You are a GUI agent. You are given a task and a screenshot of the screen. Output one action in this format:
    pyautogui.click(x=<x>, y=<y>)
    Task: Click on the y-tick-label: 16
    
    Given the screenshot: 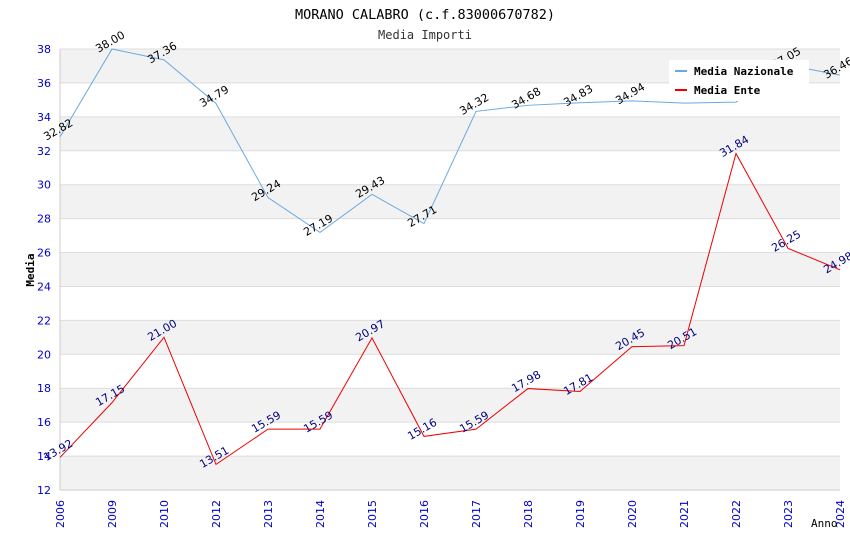 What is the action you would take?
    pyautogui.click(x=44, y=422)
    